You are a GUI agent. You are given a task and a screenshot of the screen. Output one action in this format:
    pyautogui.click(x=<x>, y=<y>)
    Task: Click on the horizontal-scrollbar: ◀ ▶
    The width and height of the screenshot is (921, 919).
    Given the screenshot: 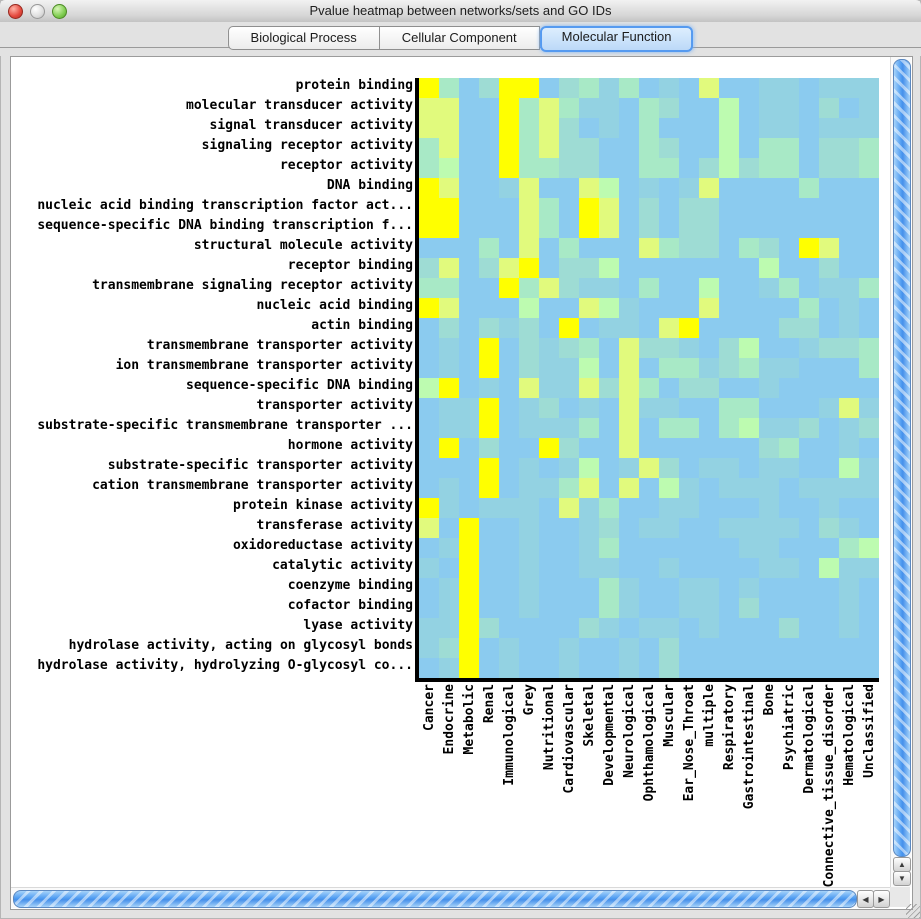 What is the action you would take?
    pyautogui.click(x=450, y=897)
    